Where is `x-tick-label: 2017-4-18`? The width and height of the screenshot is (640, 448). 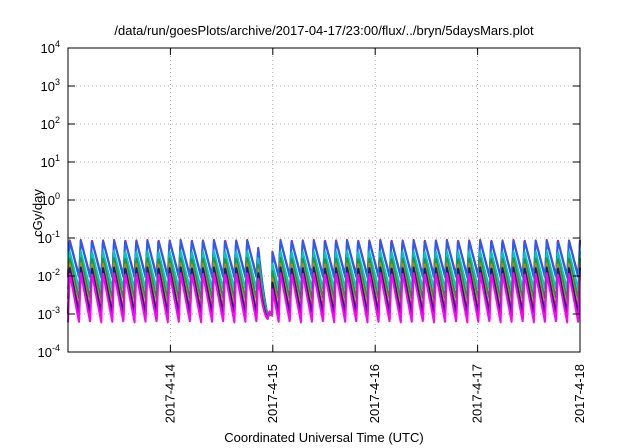
x-tick-label: 2017-4-18 is located at coordinates (579, 393).